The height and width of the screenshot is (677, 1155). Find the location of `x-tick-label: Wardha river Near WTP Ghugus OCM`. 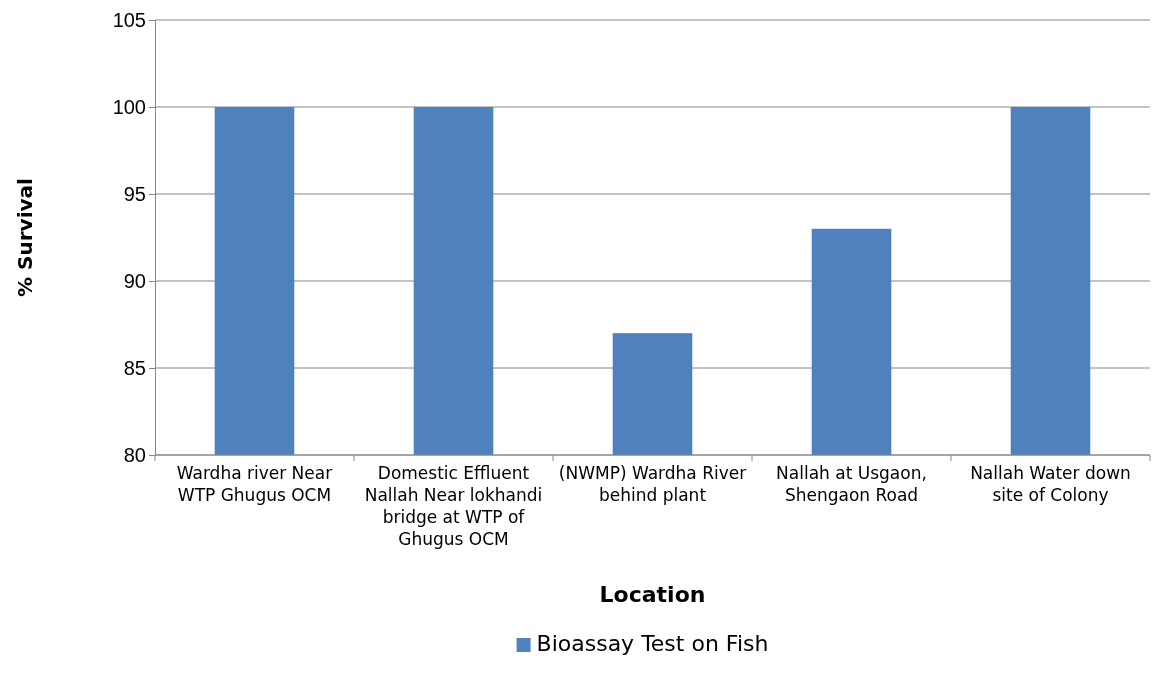

x-tick-label: Wardha river Near WTP Ghugus OCM is located at coordinates (254, 484).